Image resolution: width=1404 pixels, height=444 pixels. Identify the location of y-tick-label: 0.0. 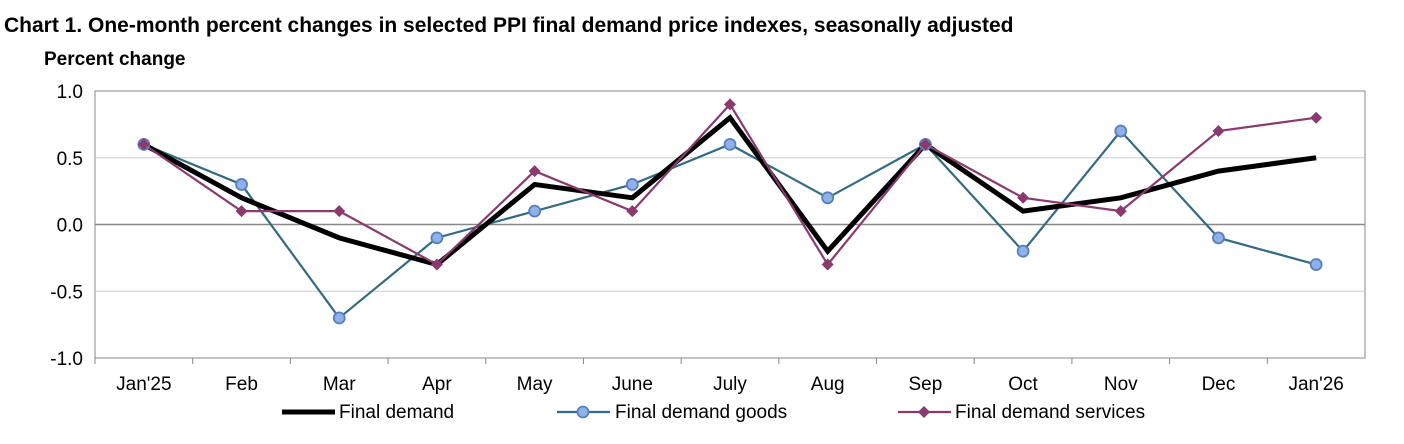
(70, 226).